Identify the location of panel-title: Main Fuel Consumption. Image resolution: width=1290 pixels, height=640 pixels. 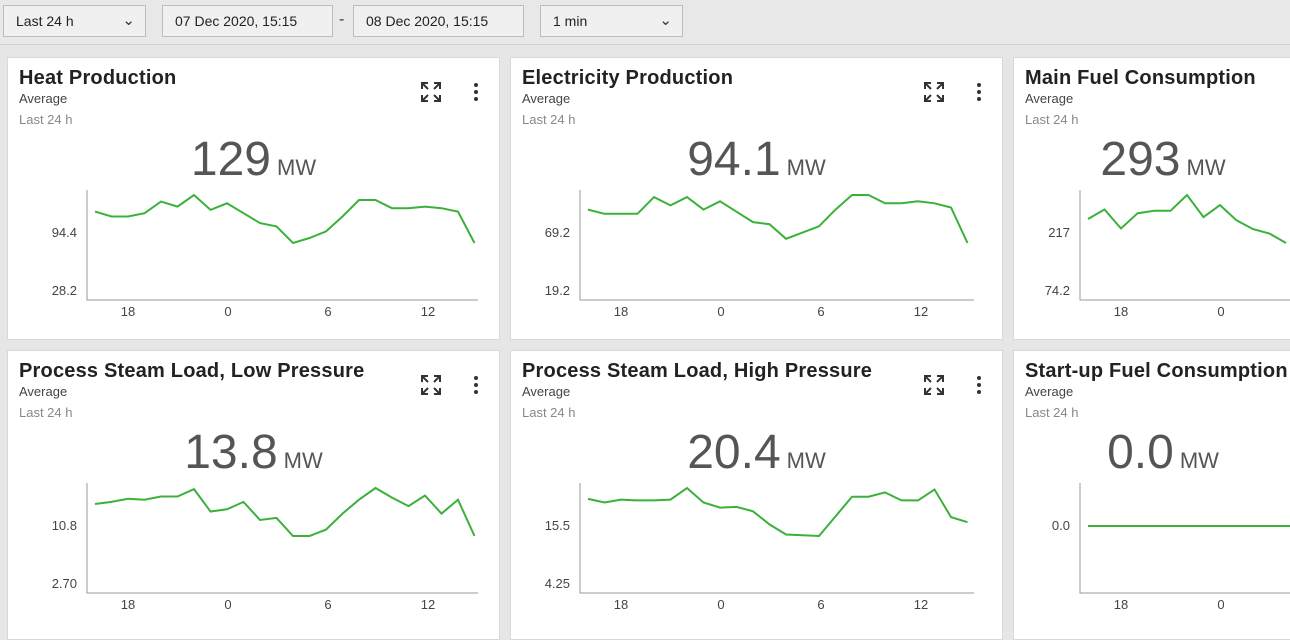
(1140, 78).